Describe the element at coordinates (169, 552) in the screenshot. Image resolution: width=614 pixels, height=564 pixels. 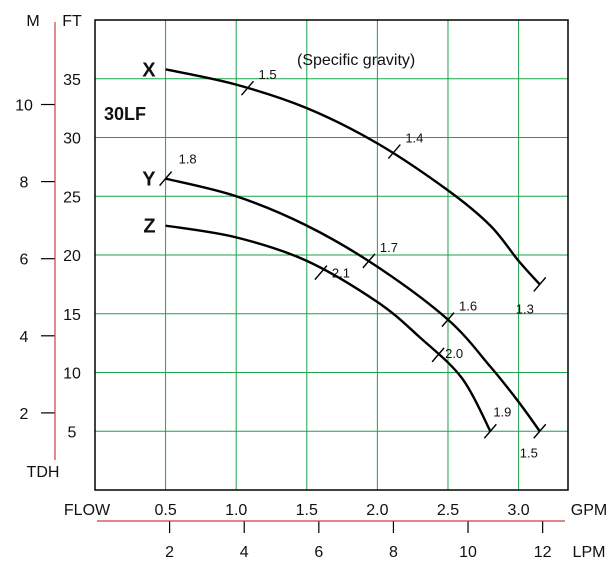
I see `x2-tick-label: 2` at that location.